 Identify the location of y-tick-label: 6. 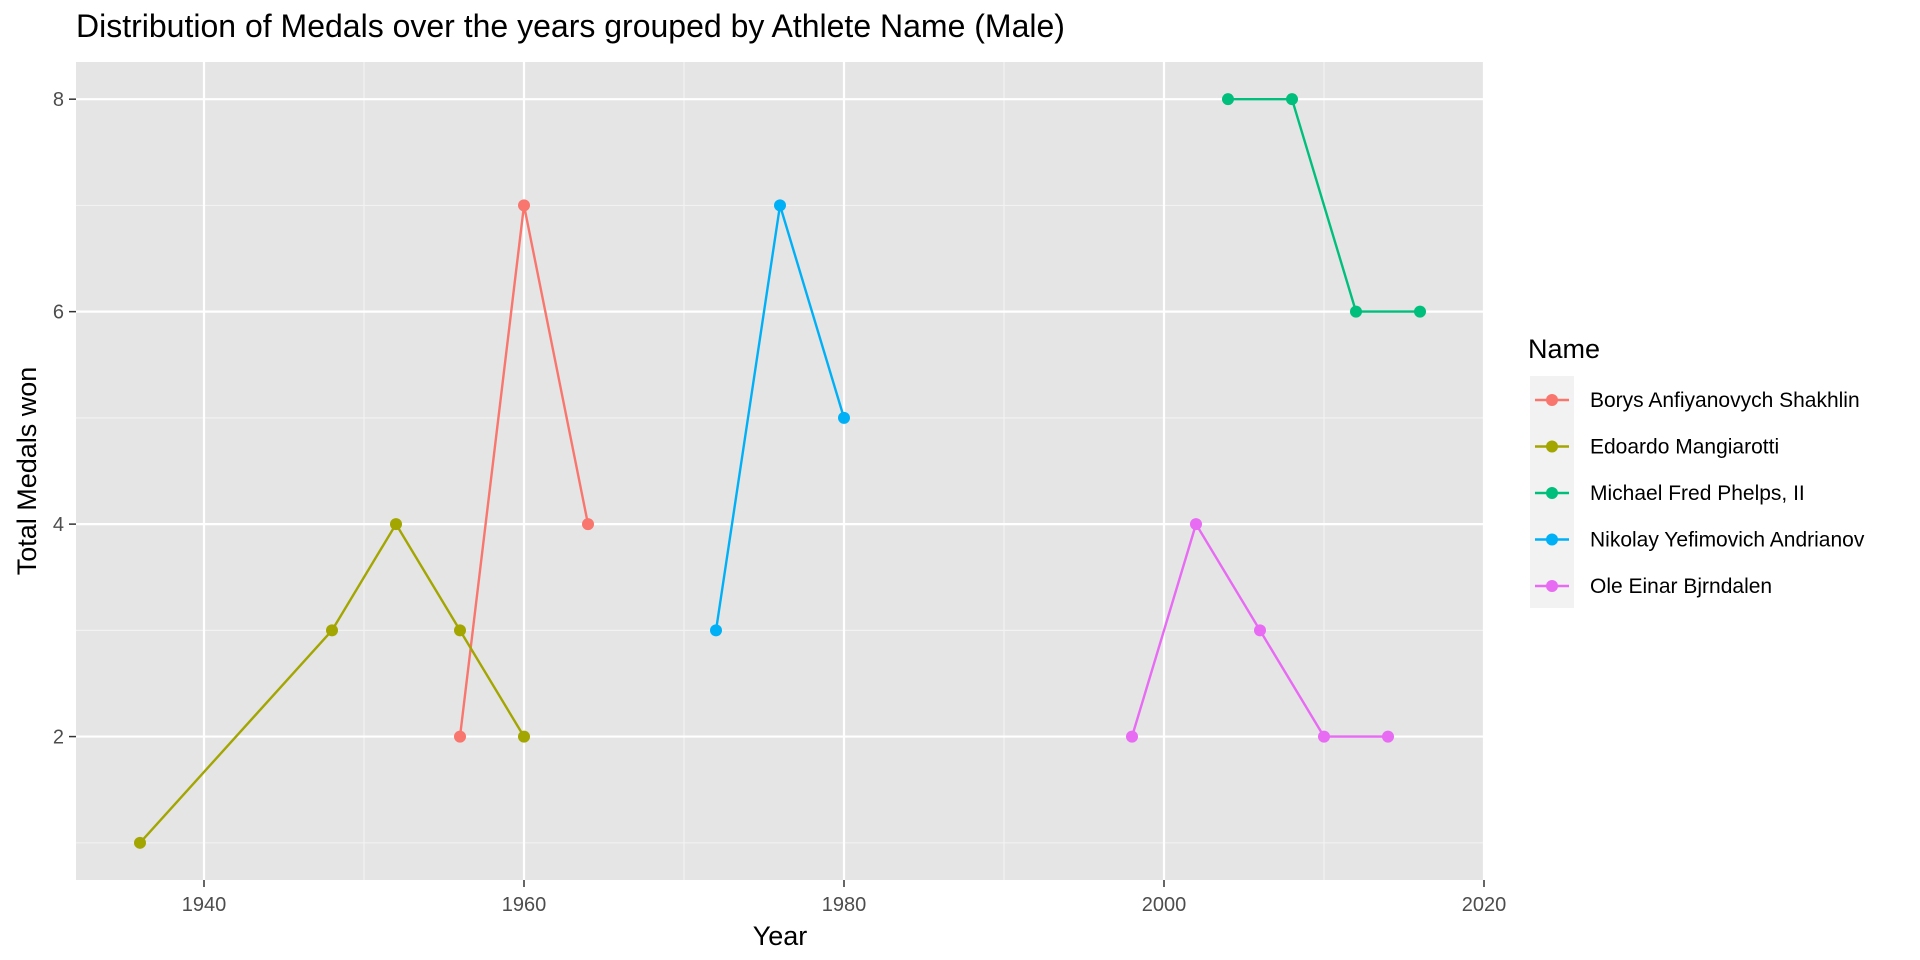
(58, 313).